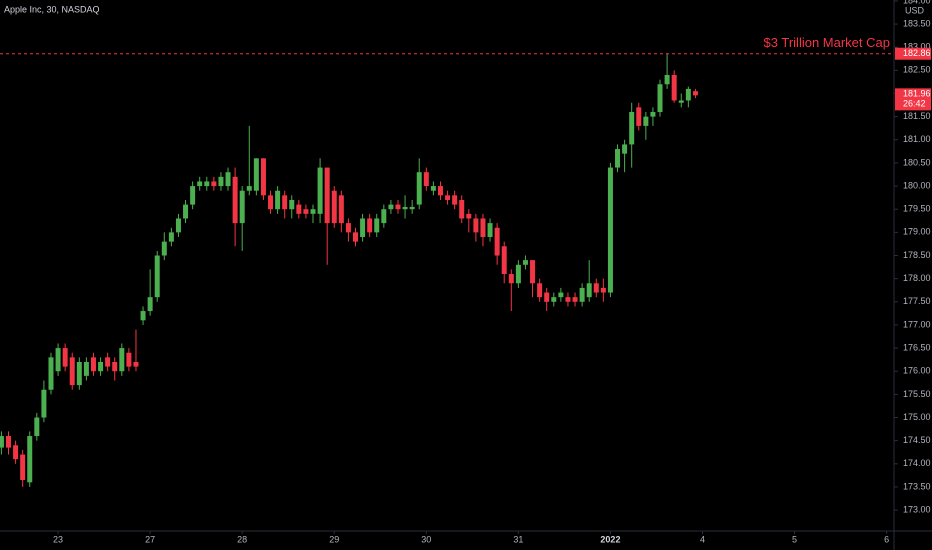 This screenshot has width=932, height=550. Describe the element at coordinates (917, 371) in the screenshot. I see `y-tick-label: 176.00` at that location.